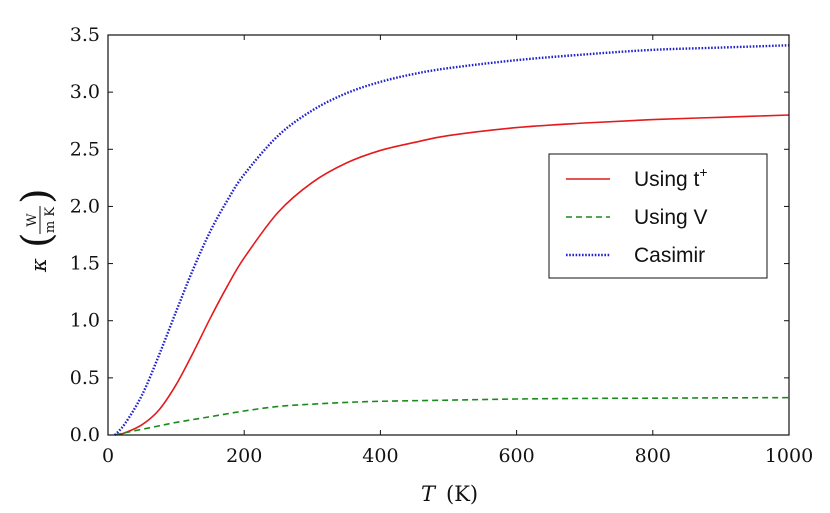 This screenshot has height=513, width=830. I want to click on legend-box, so click(658, 216).